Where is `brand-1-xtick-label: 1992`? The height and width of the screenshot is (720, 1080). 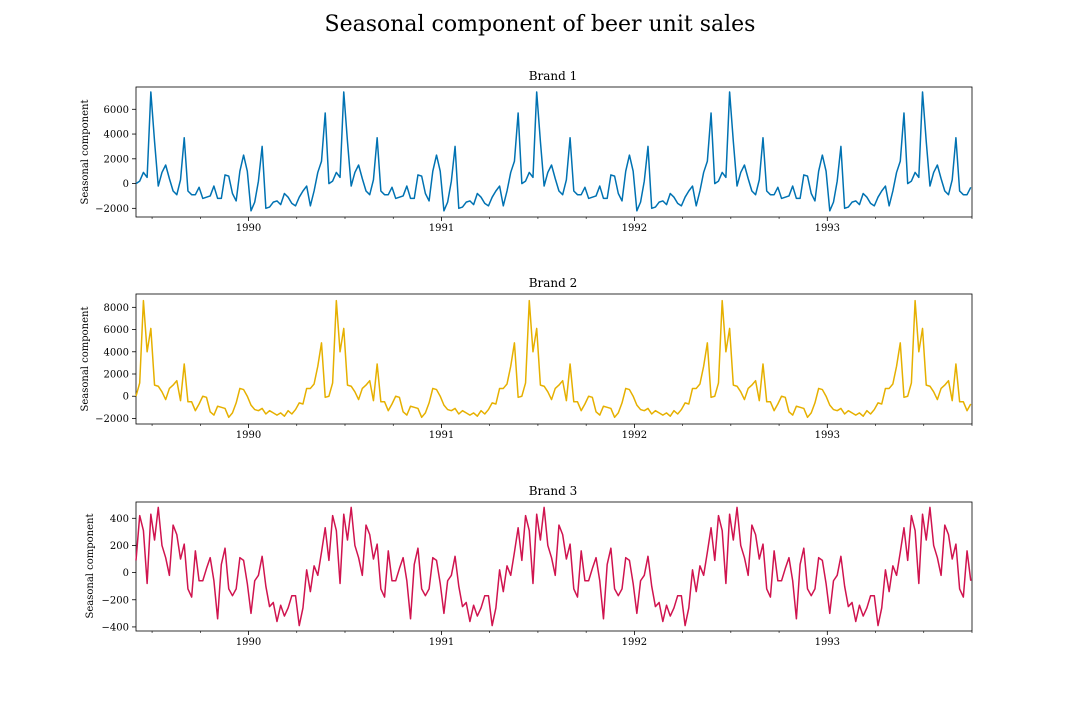
brand-1-xtick-label: 1992 is located at coordinates (634, 228).